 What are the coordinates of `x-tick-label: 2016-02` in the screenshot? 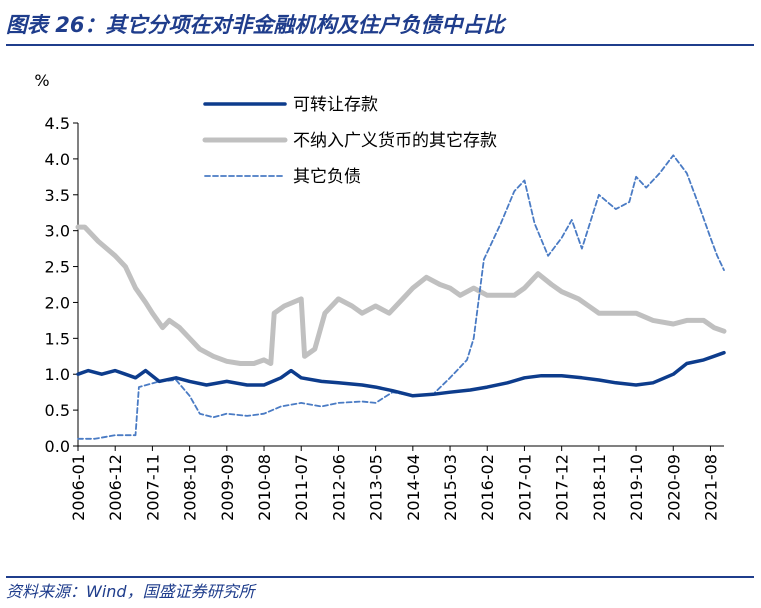 It's located at (487, 487).